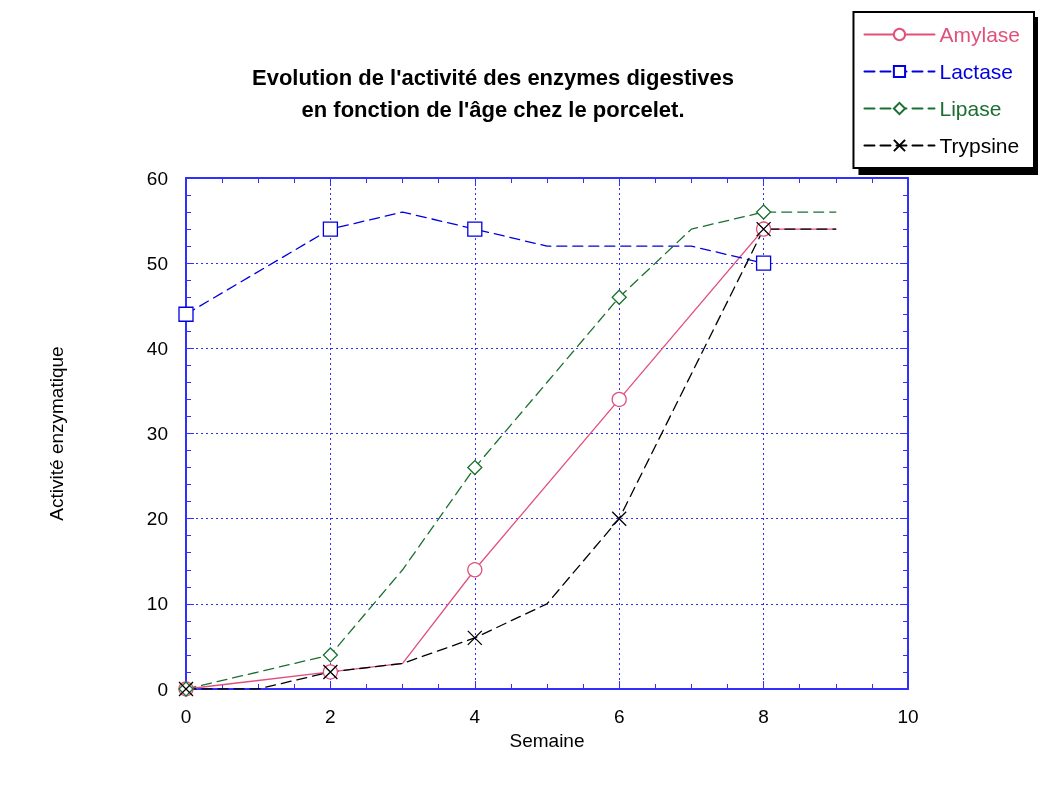  What do you see at coordinates (763, 716) in the screenshot?
I see `x-tick-label: 8` at bounding box center [763, 716].